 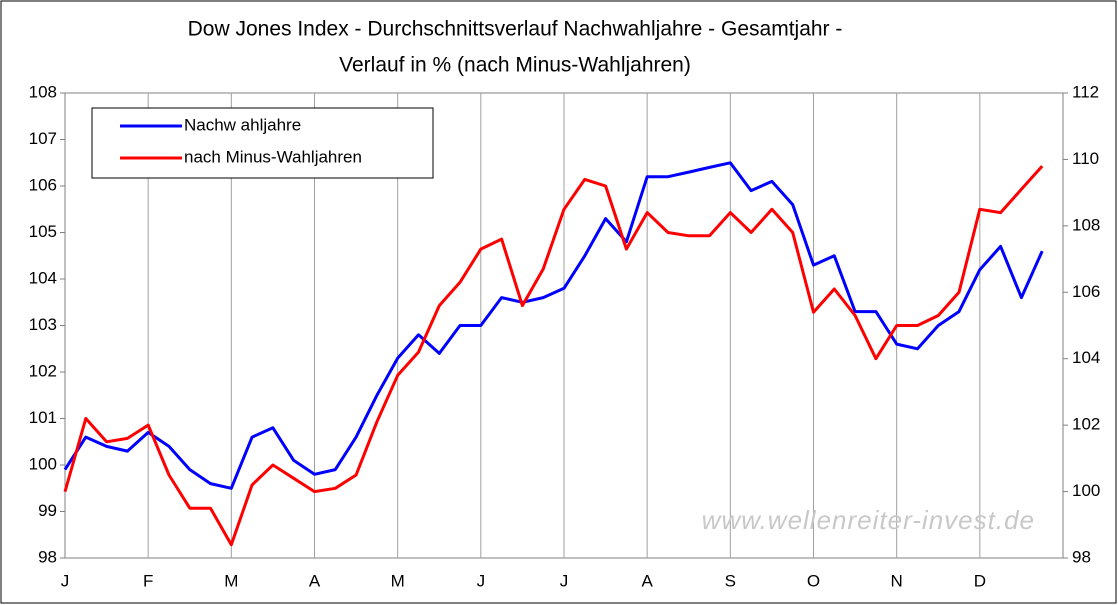 I want to click on y2-tick-label: 104, so click(x=1086, y=357).